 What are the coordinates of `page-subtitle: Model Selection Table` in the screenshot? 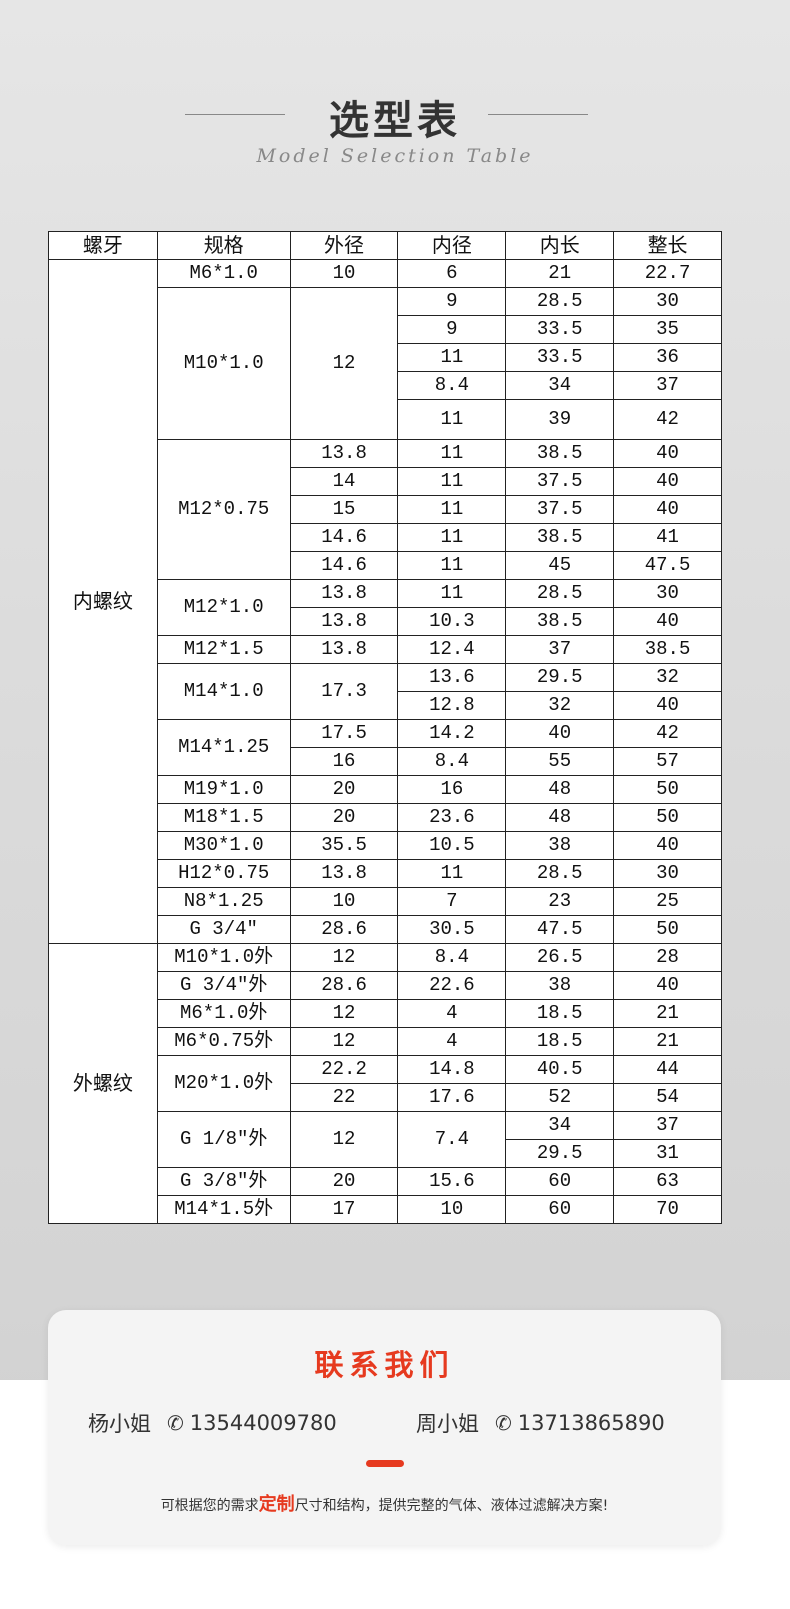 It's located at (395, 156).